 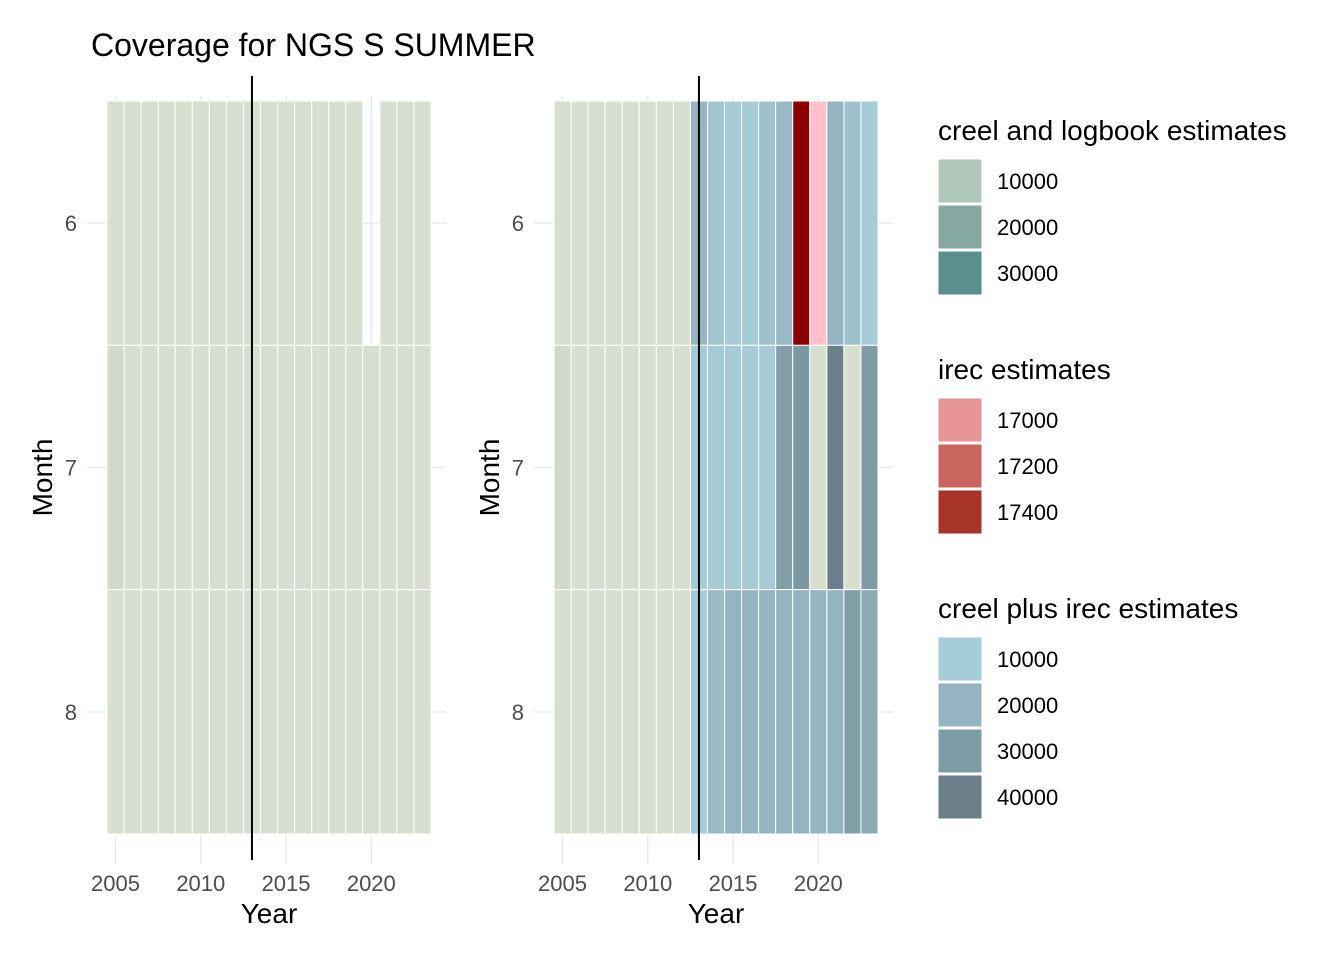 I want to click on x-tick-label: 2005, so click(x=115, y=883).